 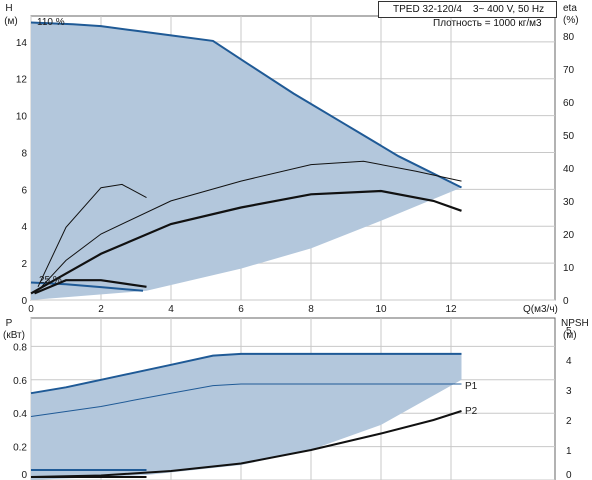 I want to click on bottom-y2-tick-0: 0, so click(x=569, y=475).